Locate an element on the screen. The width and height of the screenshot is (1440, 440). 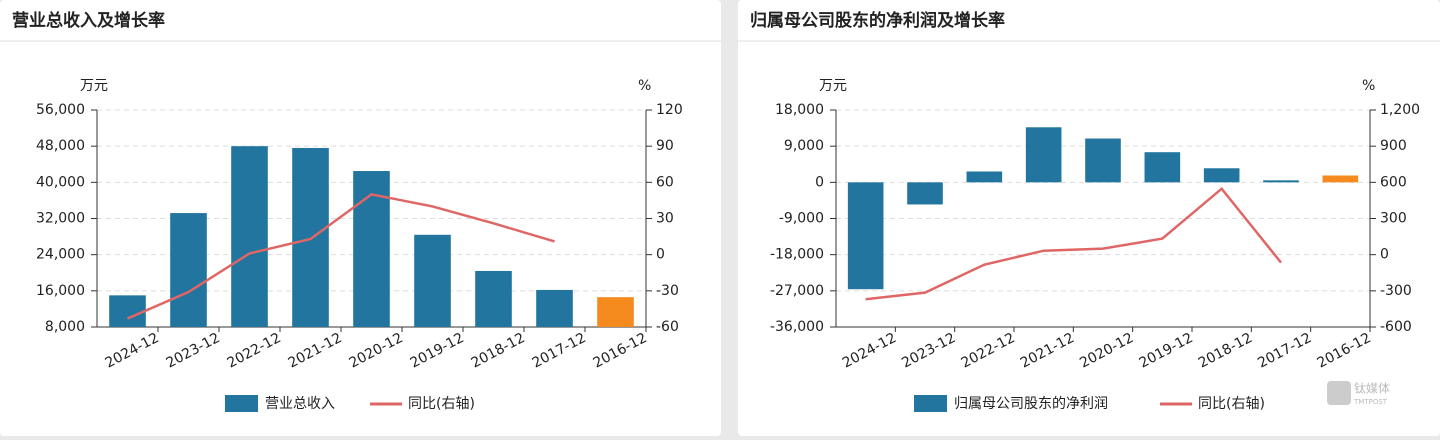
chart-title: 营业总收入及增长率 is located at coordinates (88, 20).